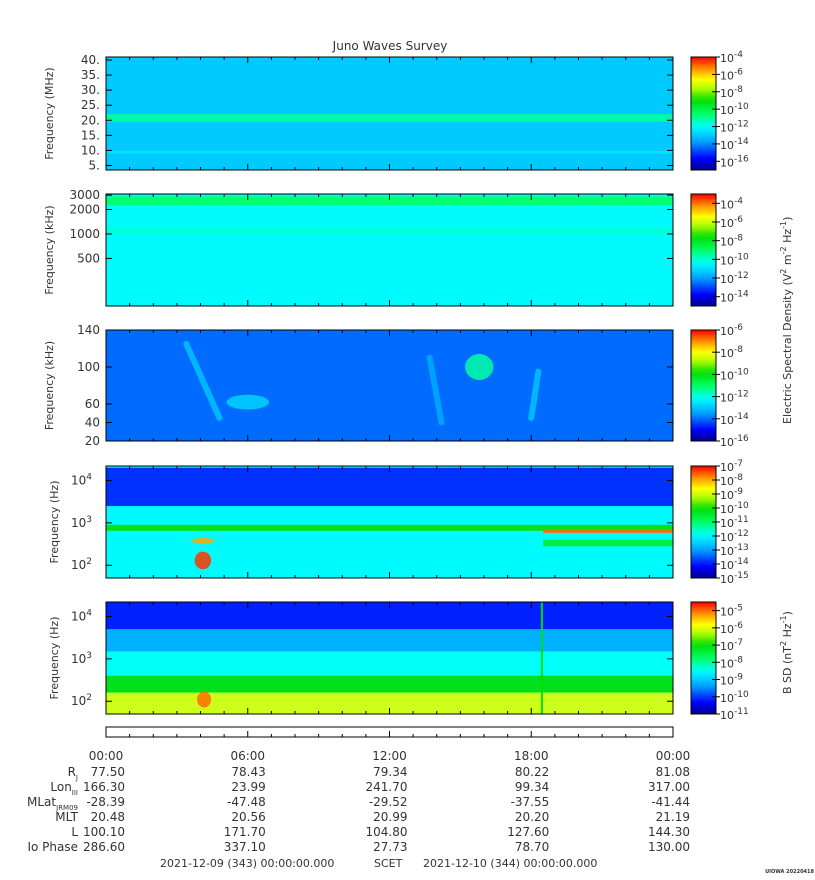 The height and width of the screenshot is (880, 815). I want to click on panel-1: 5.10.15.20.25.30.35.40. Frequency (MHz), so click(358, 112).